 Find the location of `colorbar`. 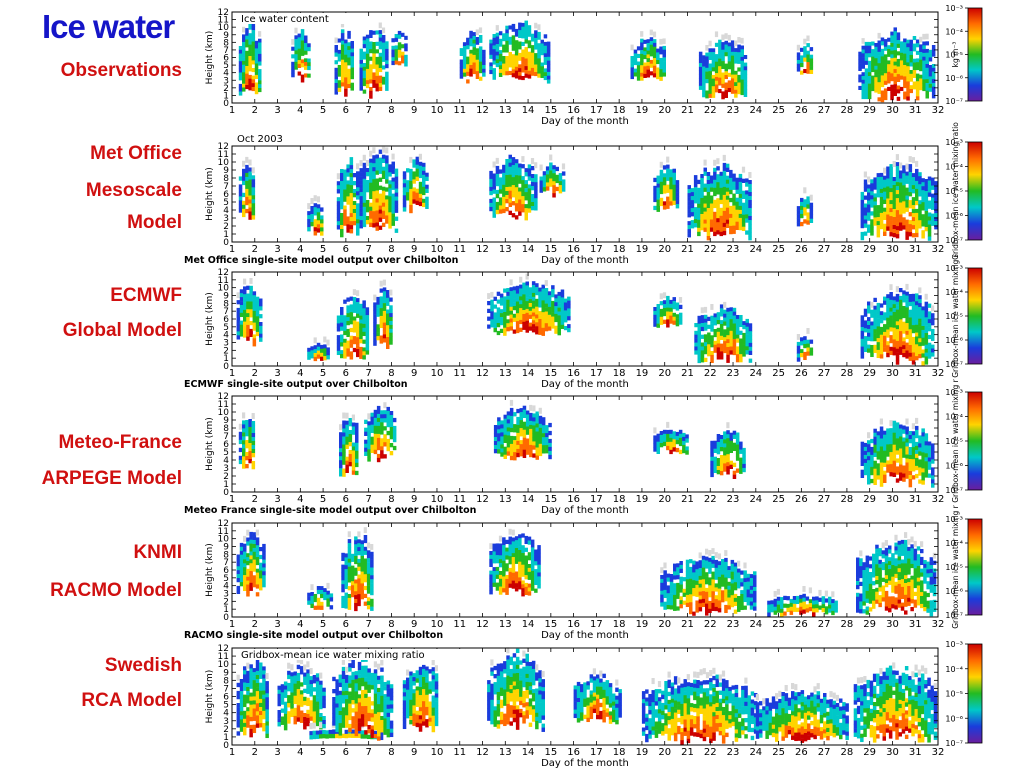

colorbar is located at coordinates (975, 54).